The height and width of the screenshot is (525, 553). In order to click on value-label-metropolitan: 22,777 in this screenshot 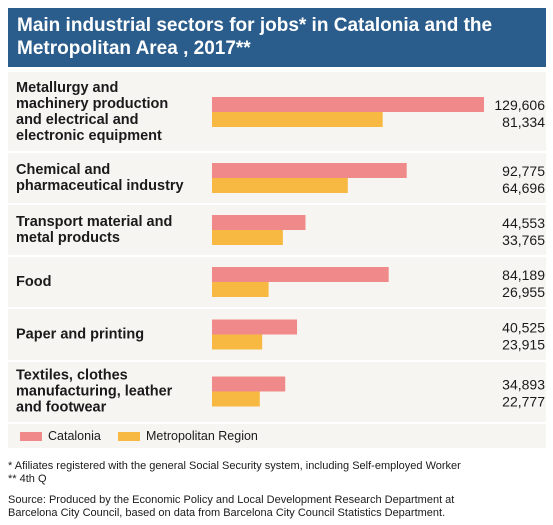, I will do `click(523, 402)`.